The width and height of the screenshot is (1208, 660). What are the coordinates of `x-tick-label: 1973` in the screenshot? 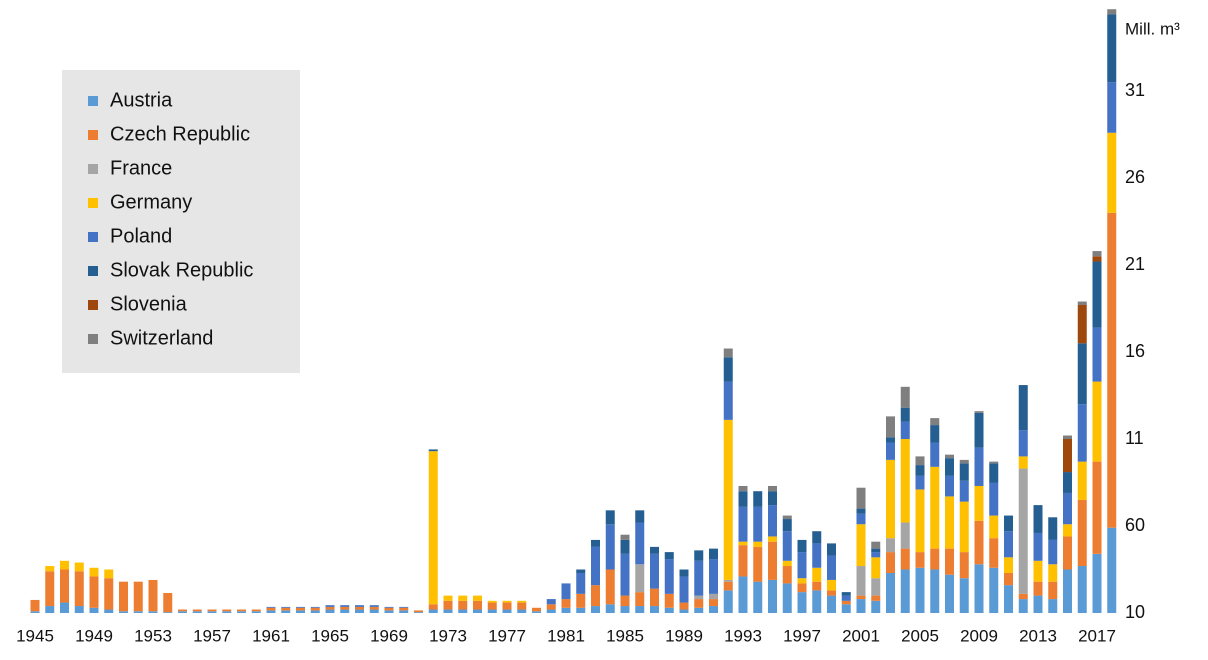 It's located at (448, 635).